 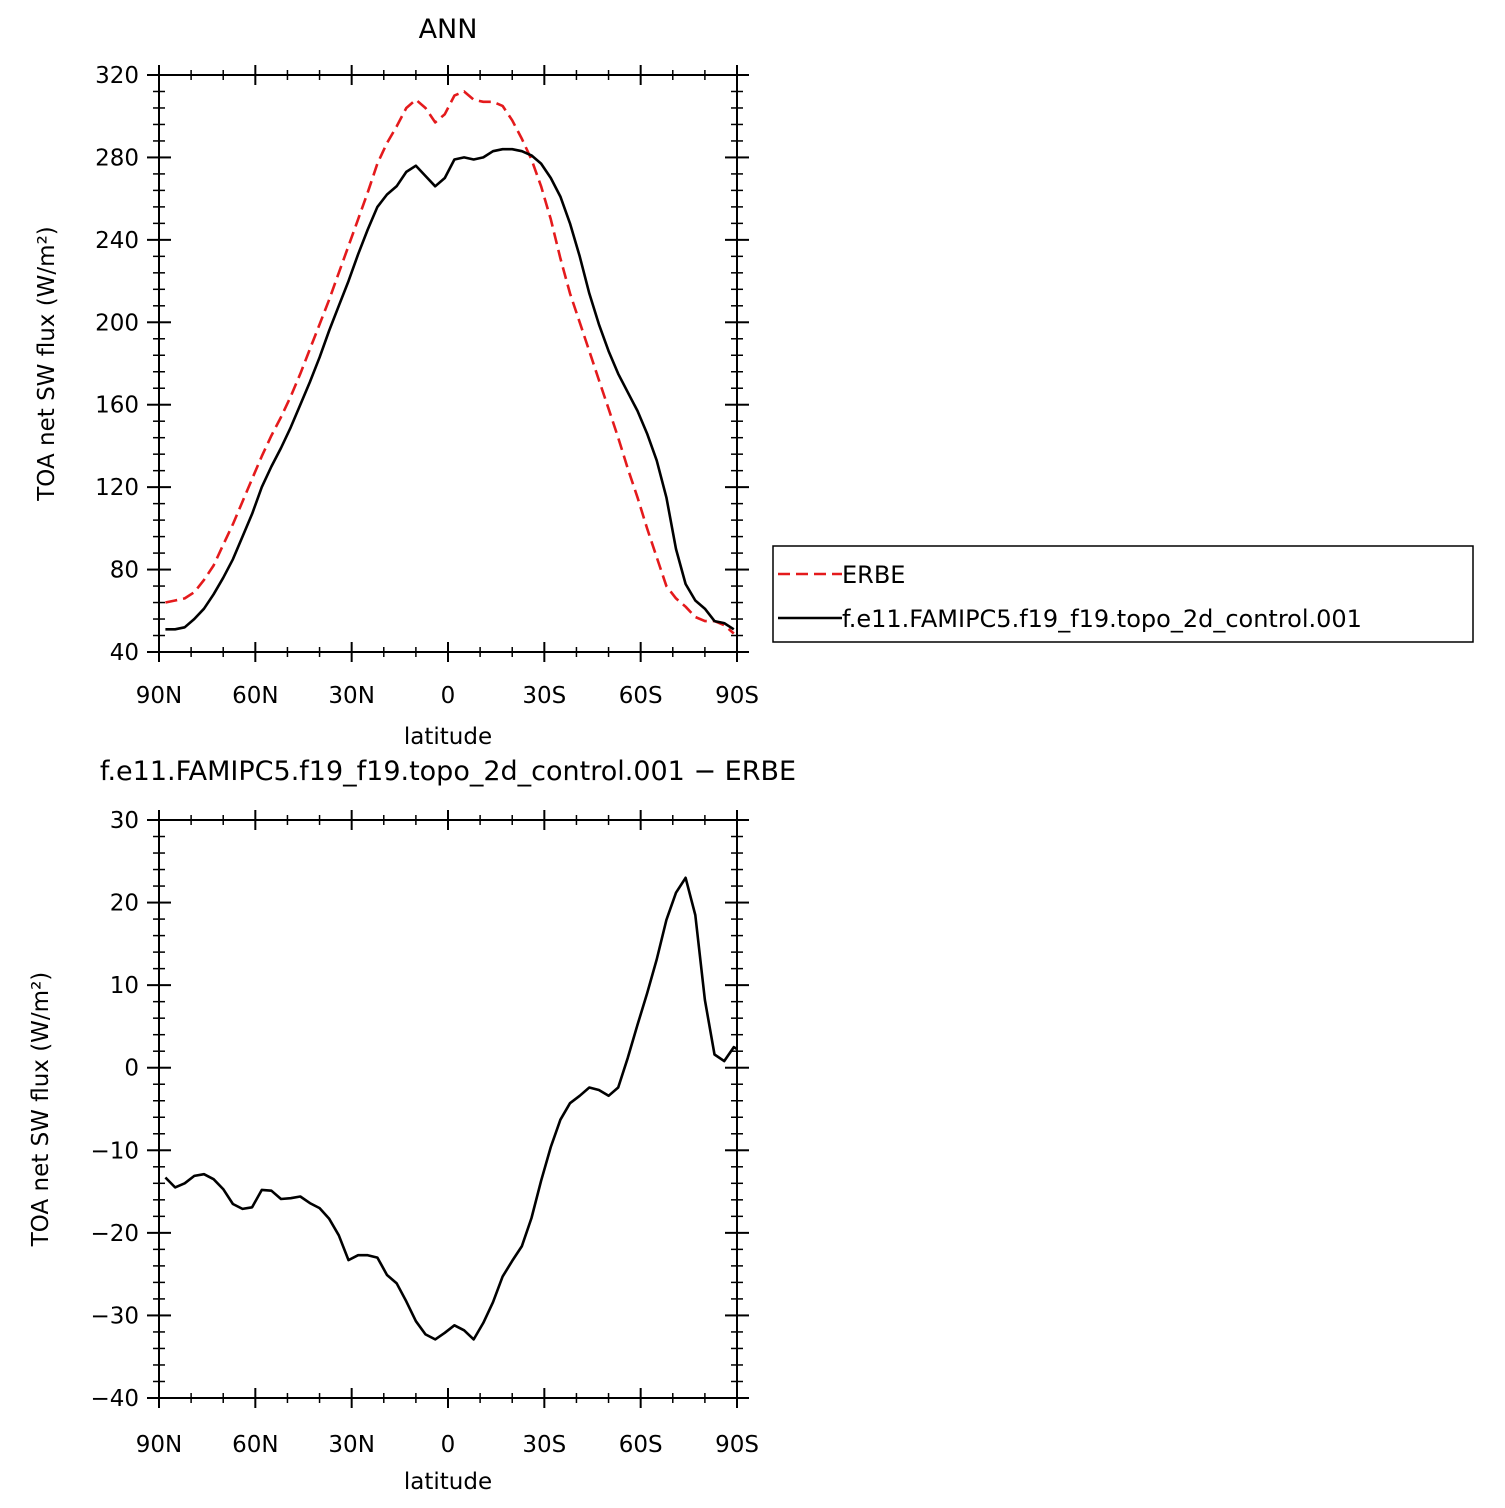 I want to click on y-tick-label: 40, so click(x=124, y=653).